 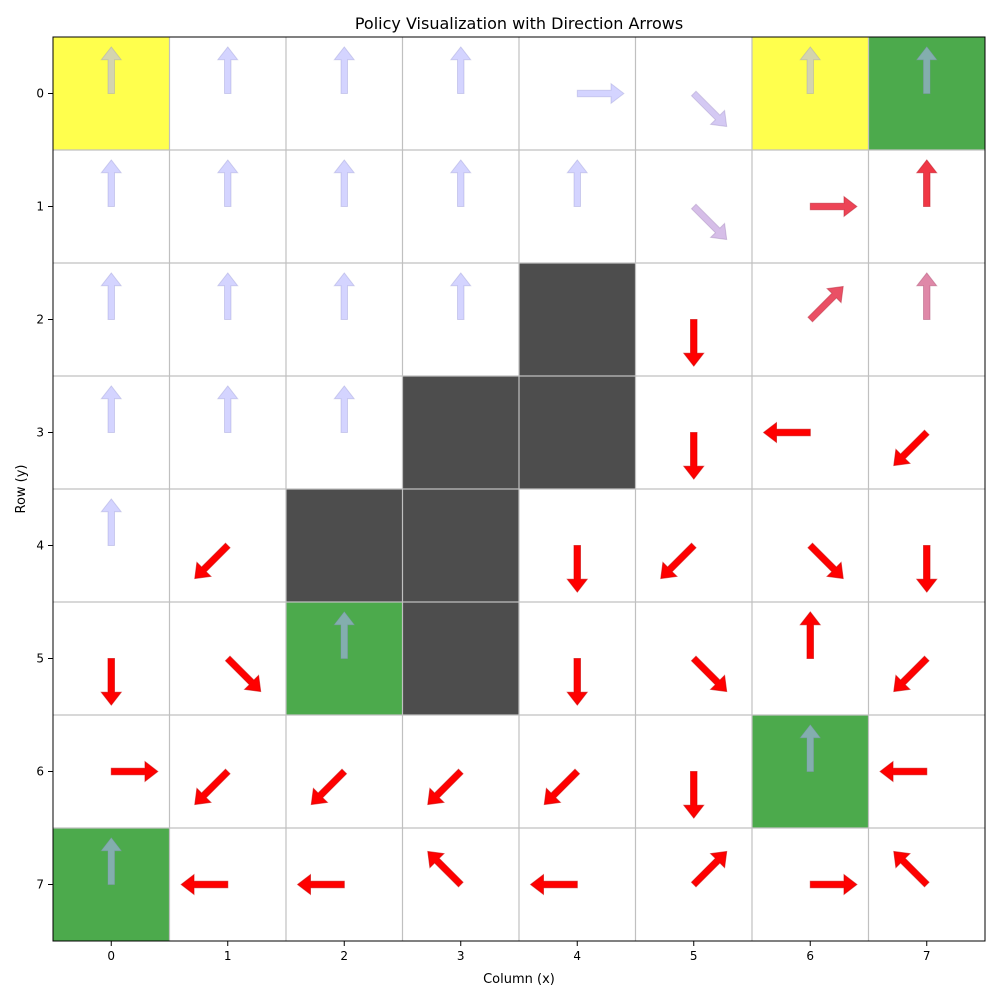 What do you see at coordinates (228, 956) in the screenshot?
I see `x-tick-label: 1` at bounding box center [228, 956].